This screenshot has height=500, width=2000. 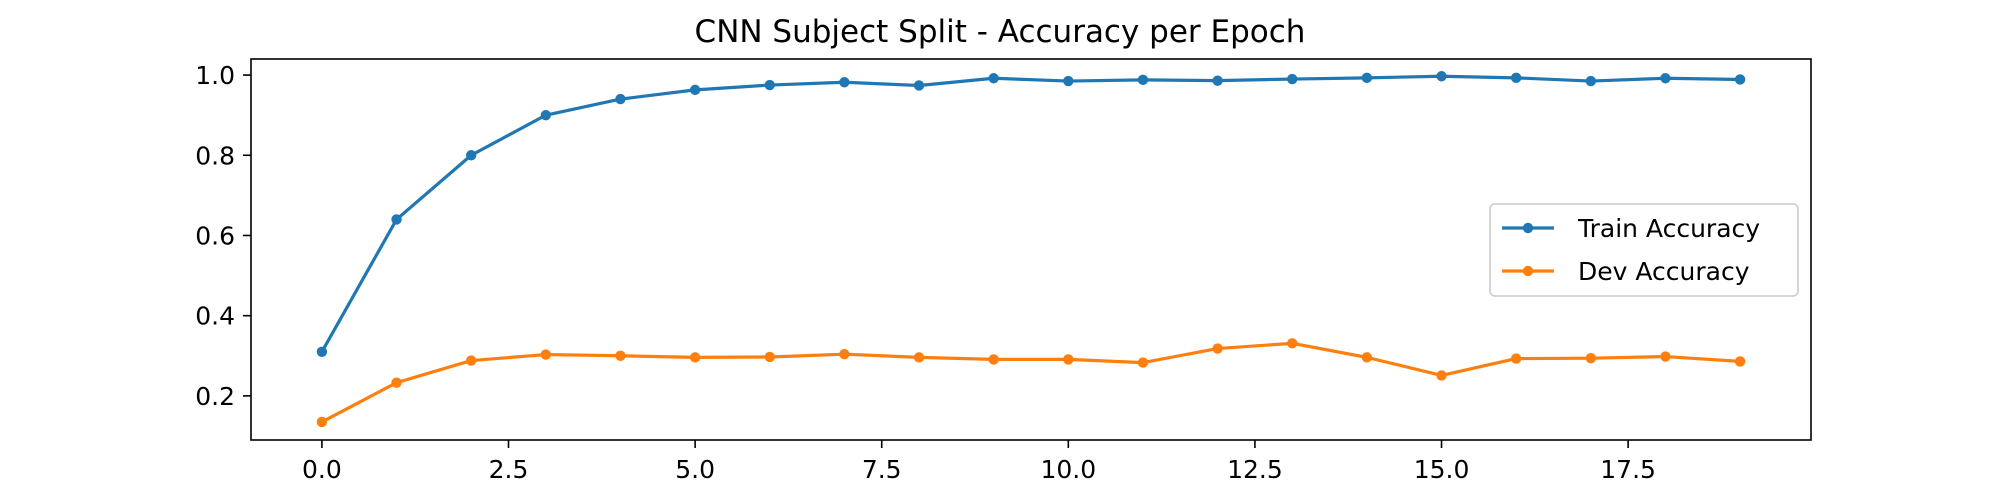 I want to click on chart-title: CNN Subject Split - Accuracy per Epoch, so click(x=1000, y=32).